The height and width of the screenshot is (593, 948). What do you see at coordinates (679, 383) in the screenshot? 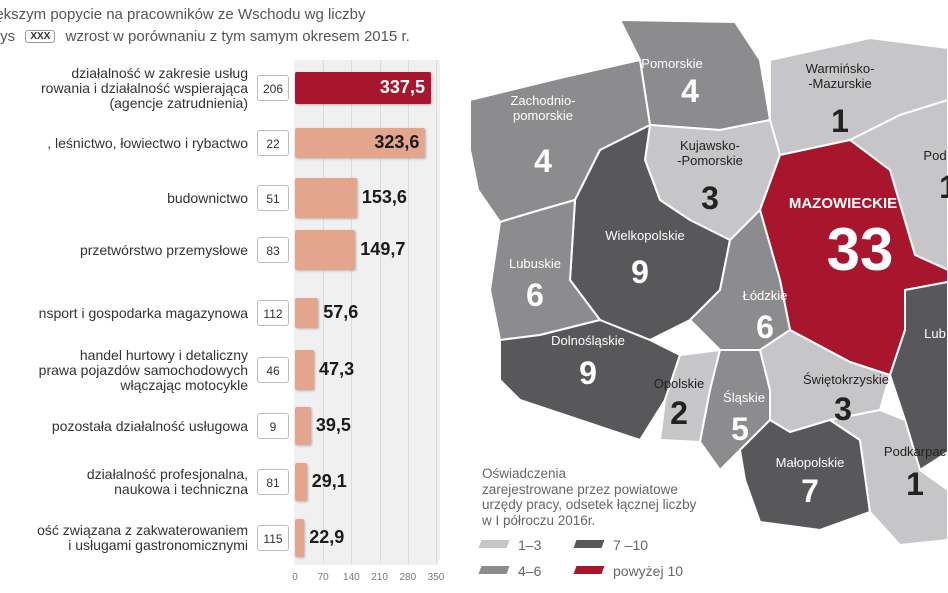
I see `region-name: Opolskie` at bounding box center [679, 383].